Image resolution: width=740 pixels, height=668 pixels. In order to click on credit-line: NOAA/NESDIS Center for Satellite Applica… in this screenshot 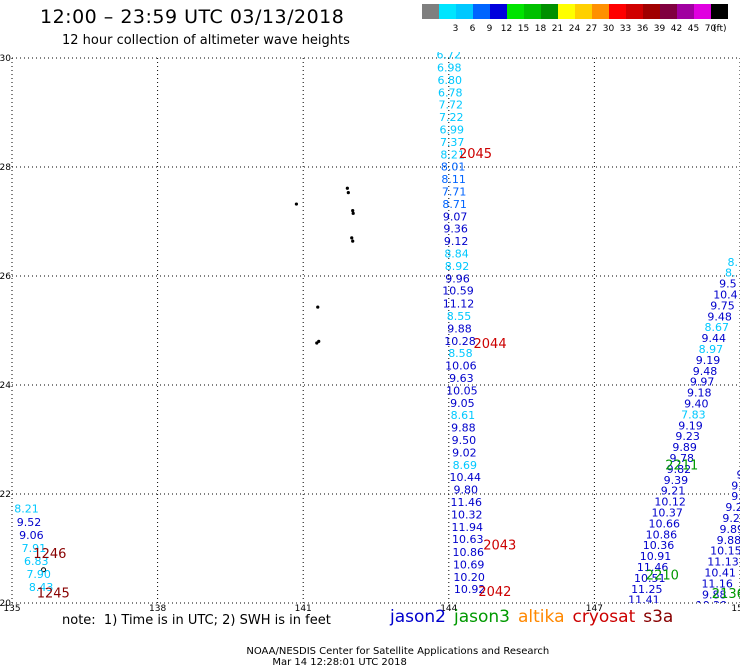, I will do `click(394, 651)`.